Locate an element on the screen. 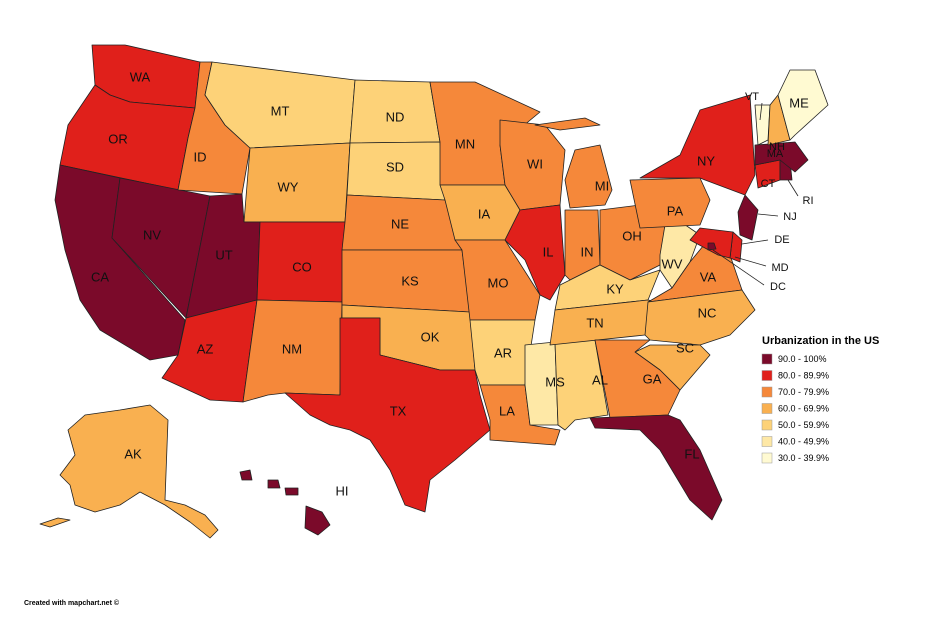  state-label: MO is located at coordinates (498, 282).